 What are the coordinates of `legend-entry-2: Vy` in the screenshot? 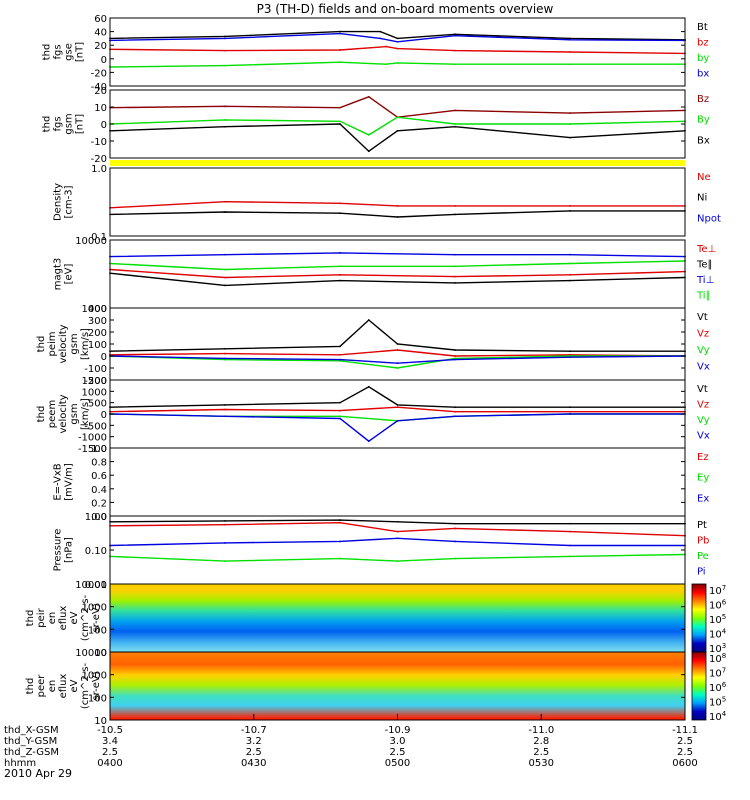 It's located at (703, 420).